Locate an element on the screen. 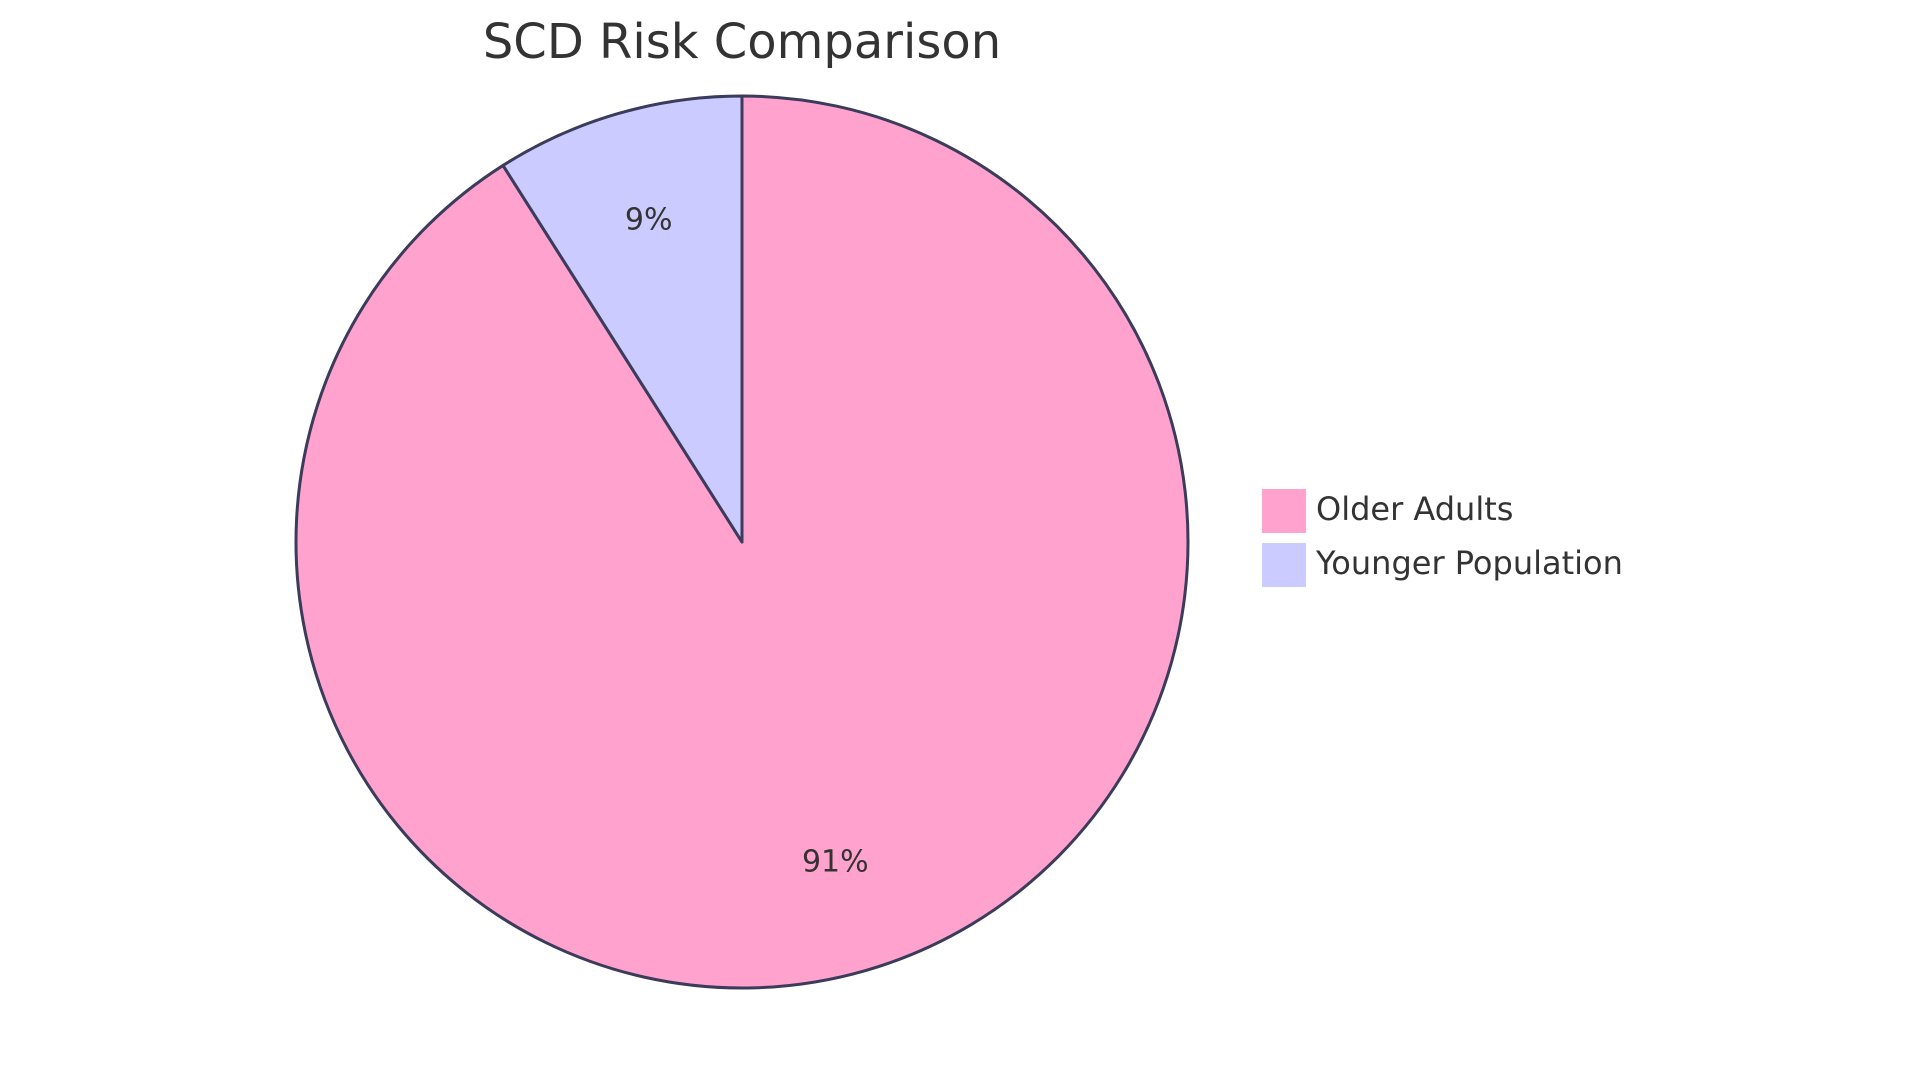 This screenshot has width=1920, height=1083. chart-title: SCD Risk Comparison is located at coordinates (742, 42).